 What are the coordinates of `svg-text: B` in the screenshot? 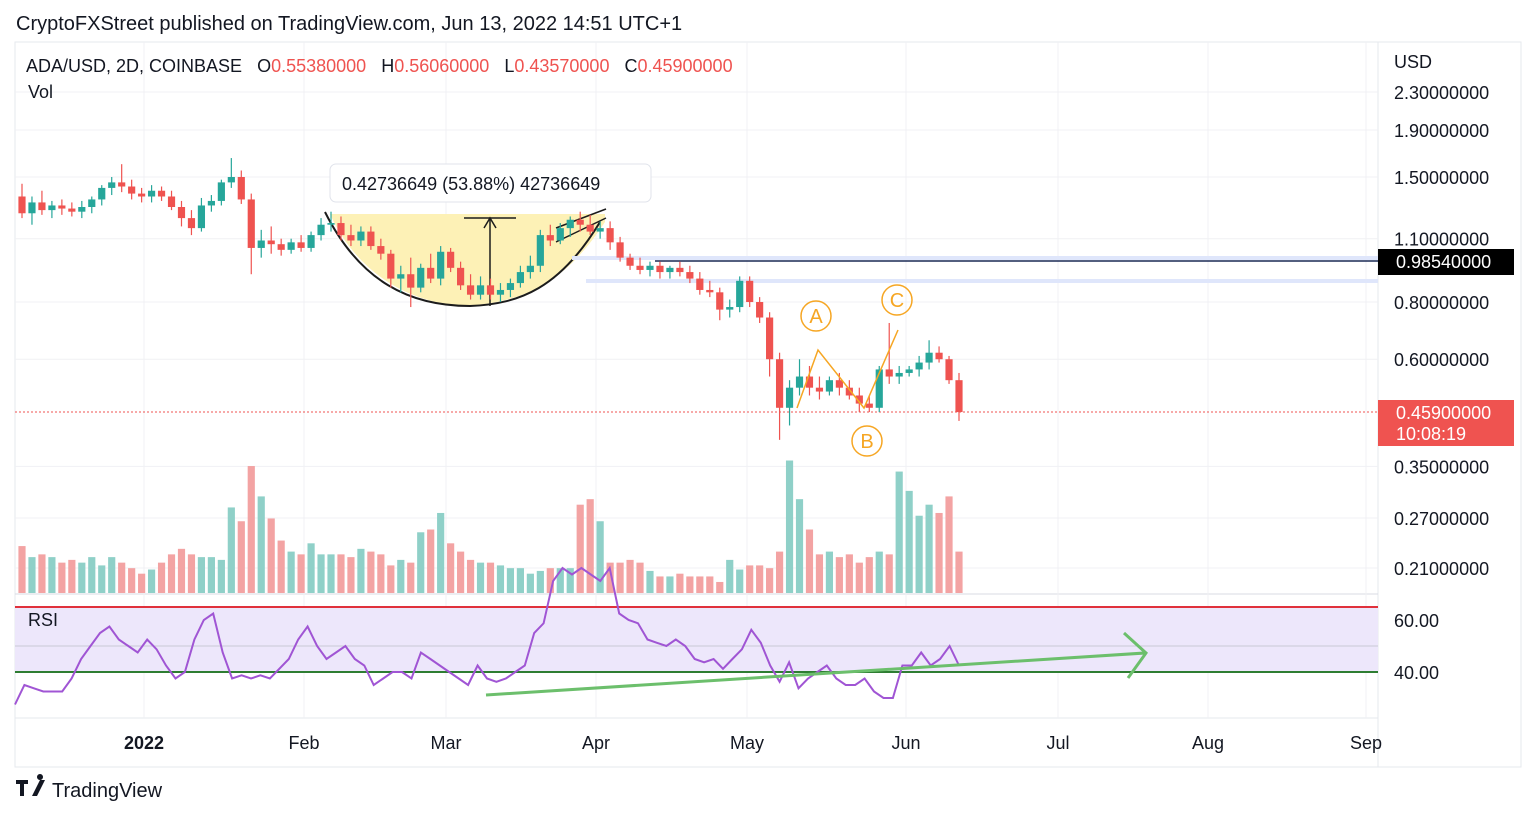 It's located at (866, 442).